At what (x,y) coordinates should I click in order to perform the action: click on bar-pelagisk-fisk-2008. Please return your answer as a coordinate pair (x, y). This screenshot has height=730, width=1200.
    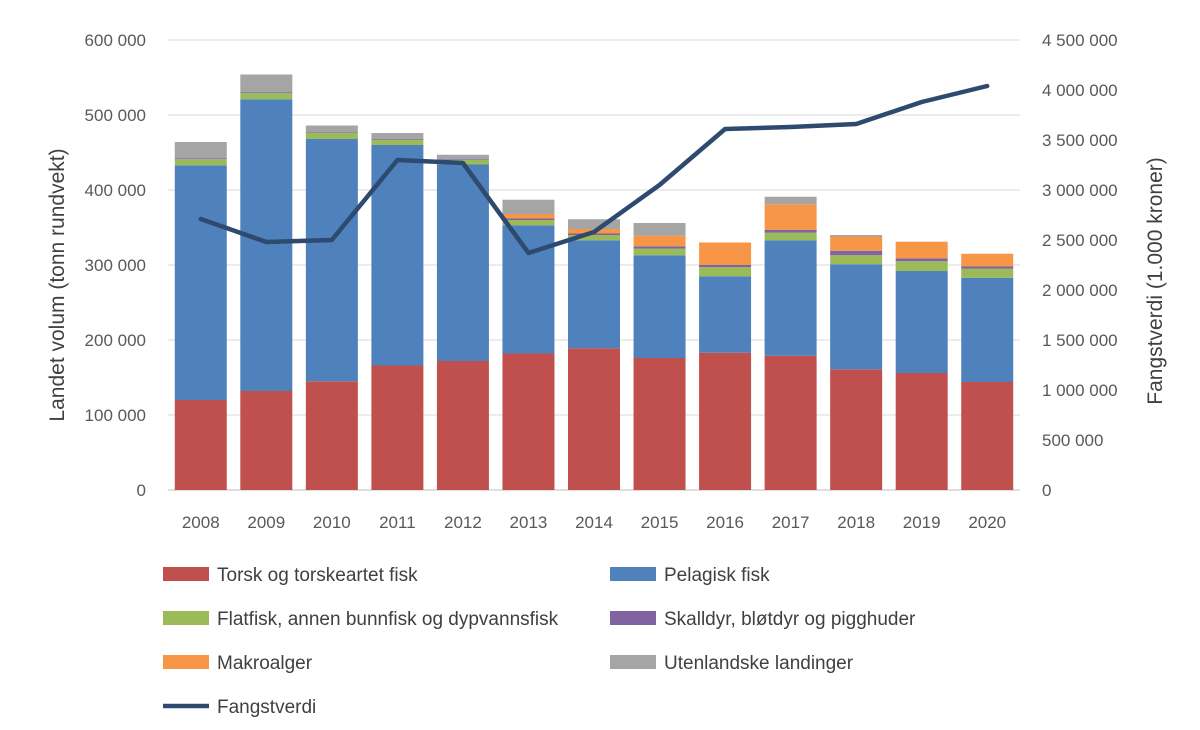
    Looking at the image, I should click on (200, 282).